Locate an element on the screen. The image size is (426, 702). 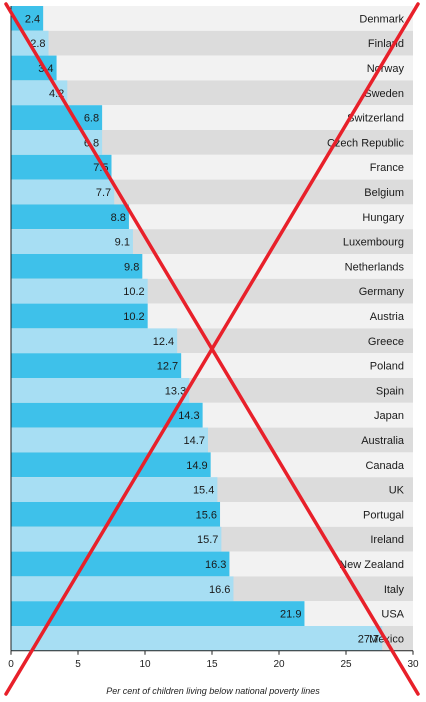
bar-value-label: 27.7 is located at coordinates (368, 639).